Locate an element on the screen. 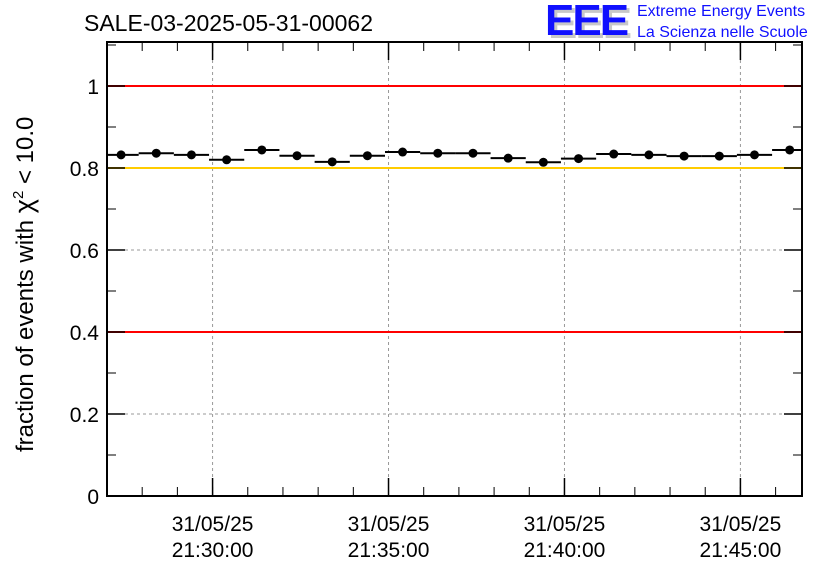 Image resolution: width=836 pixels, height=572 pixels. x-tick-time: 21:30:00 is located at coordinates (213, 550).